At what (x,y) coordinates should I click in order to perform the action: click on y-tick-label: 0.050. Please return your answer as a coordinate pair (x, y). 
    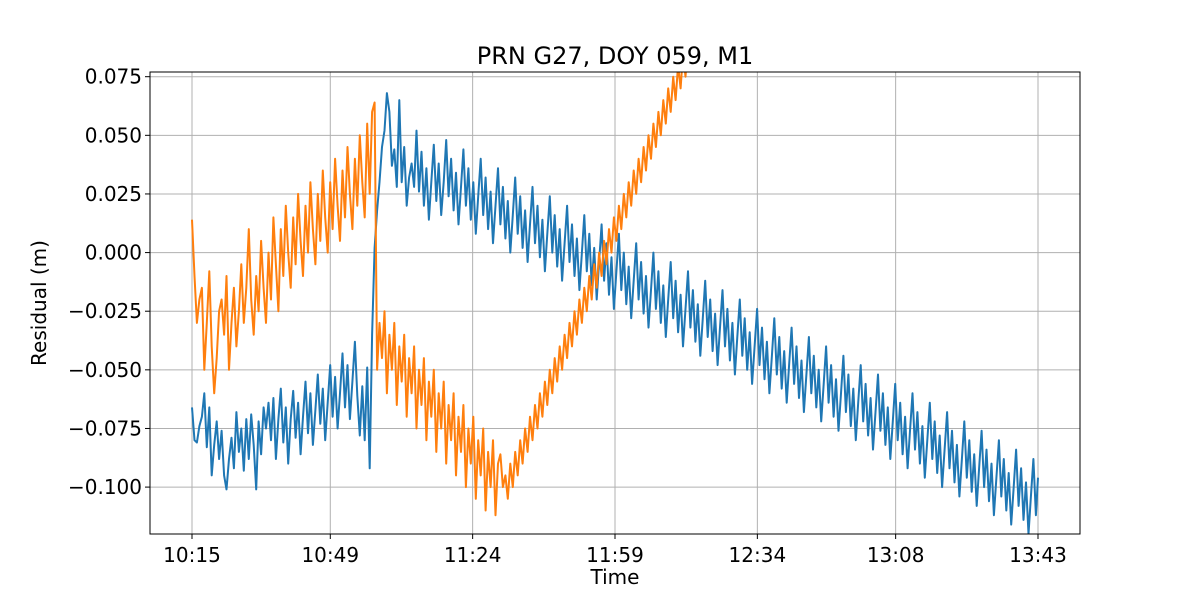
    Looking at the image, I should click on (113, 135).